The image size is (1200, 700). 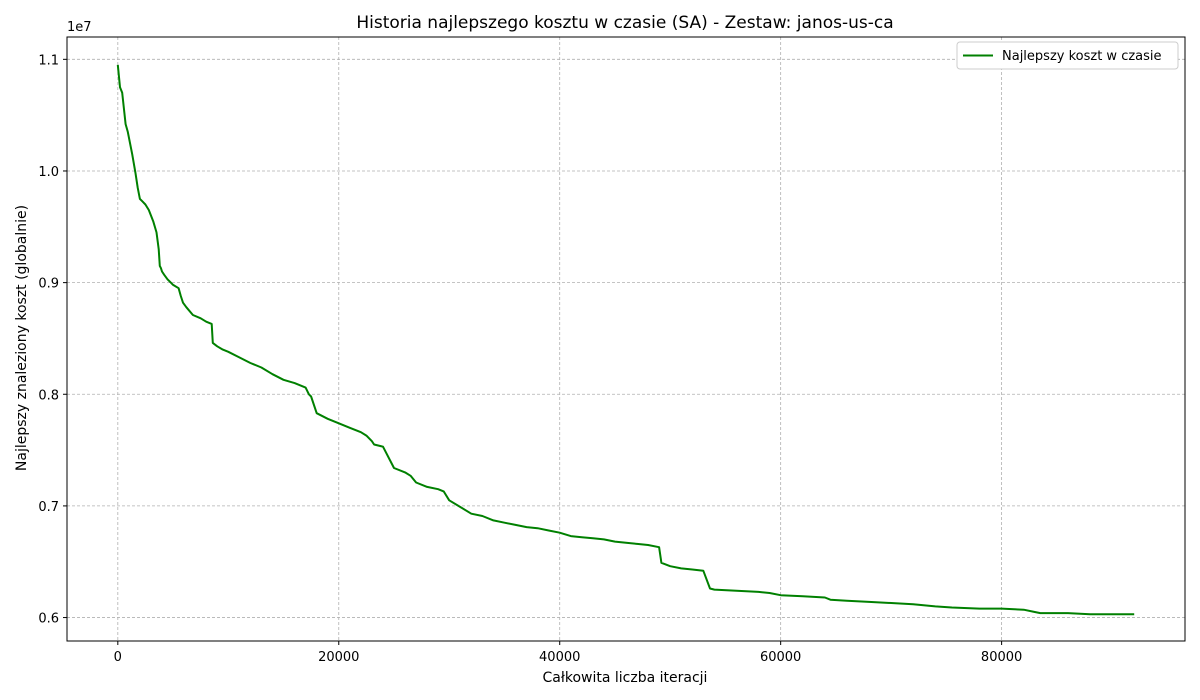 What do you see at coordinates (48, 507) in the screenshot?
I see `y-tick-label: 0.7` at bounding box center [48, 507].